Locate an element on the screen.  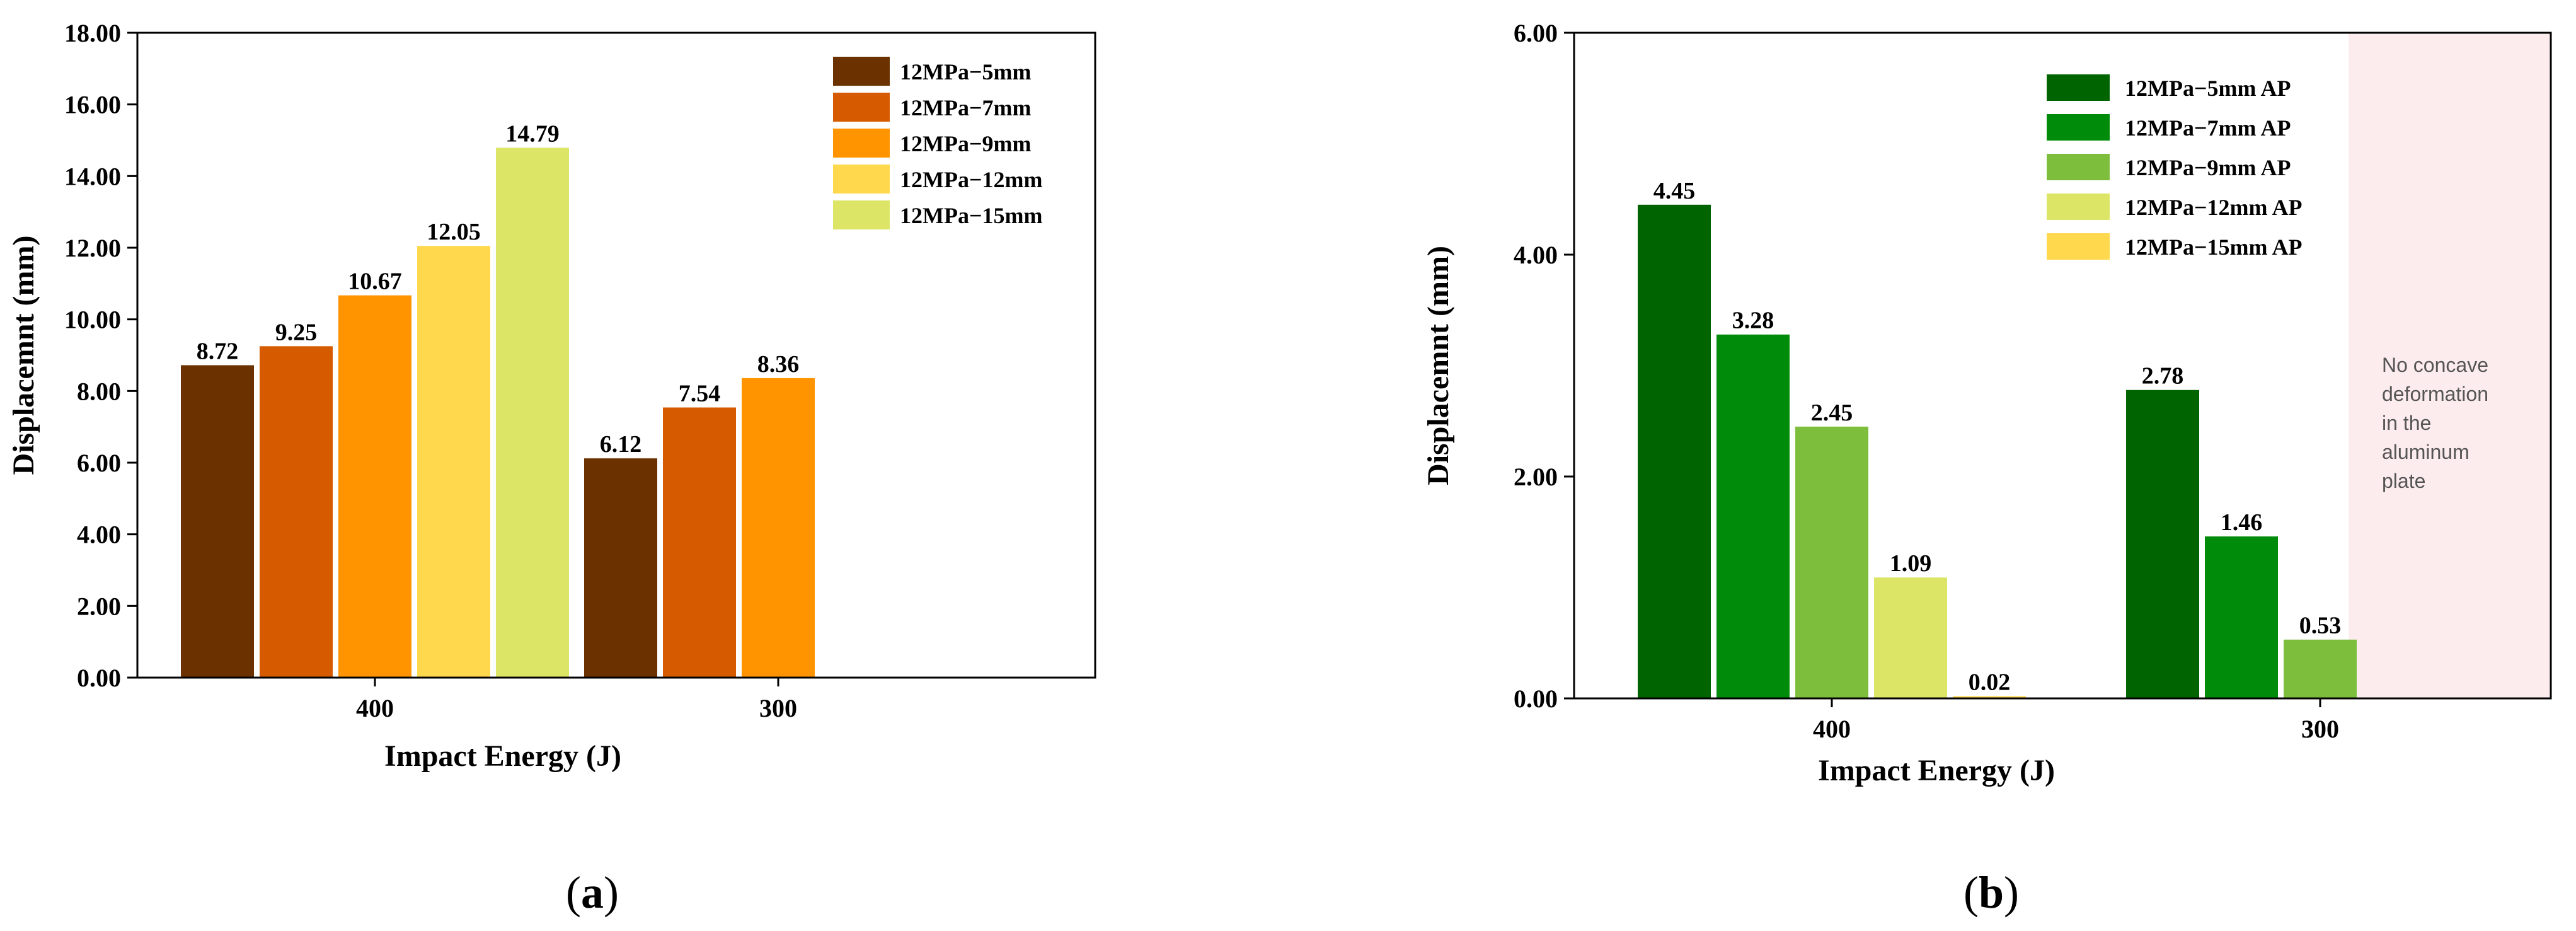
annotation-region is located at coordinates (2450, 365).